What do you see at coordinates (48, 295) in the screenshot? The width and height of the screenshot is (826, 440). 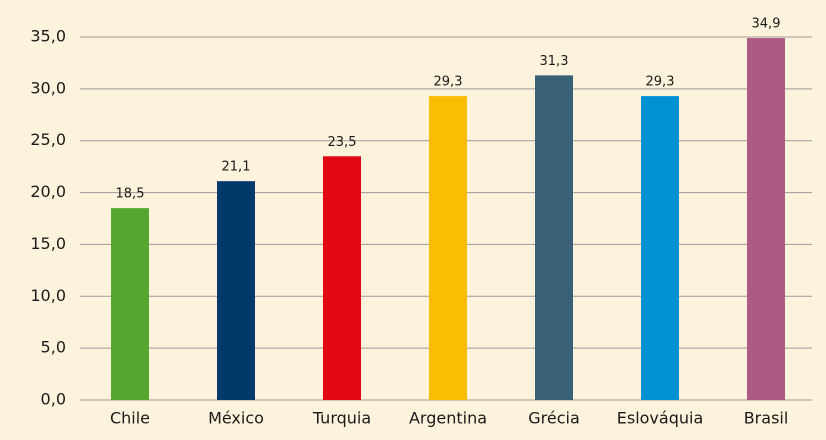 I see `y-tick-label: 10,0` at bounding box center [48, 295].